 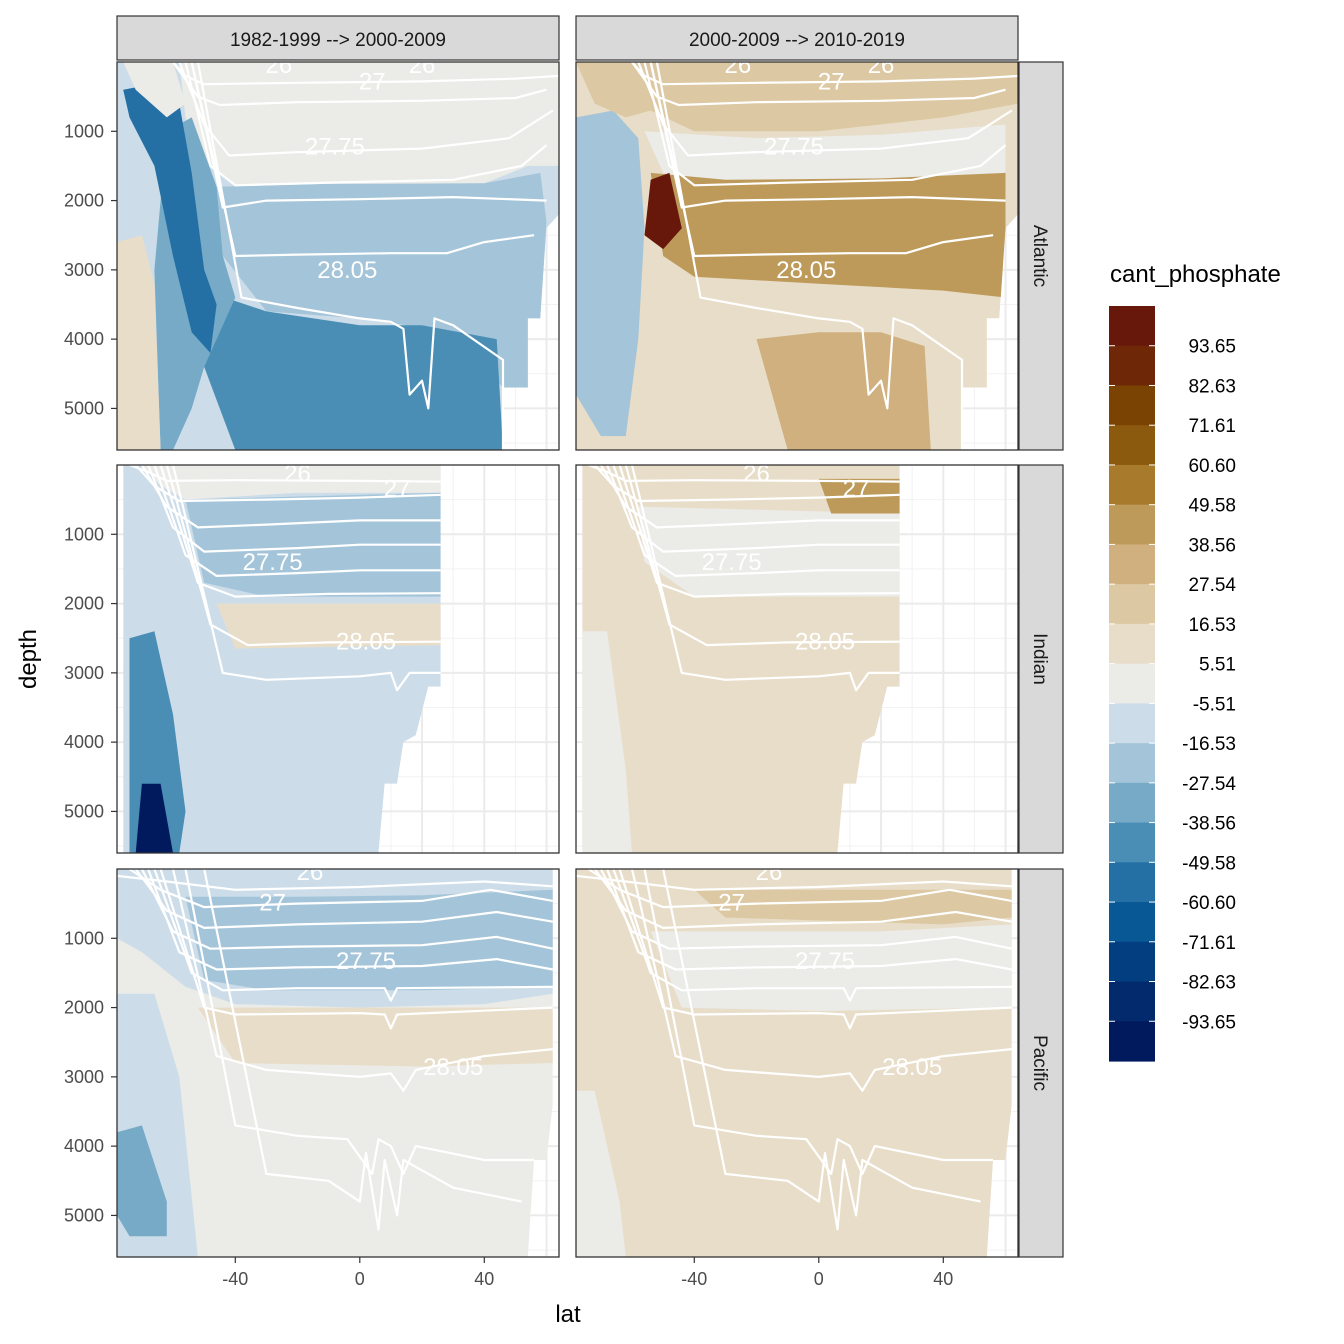 I want to click on row-strip-label: Pacific, so click(x=1039, y=1063).